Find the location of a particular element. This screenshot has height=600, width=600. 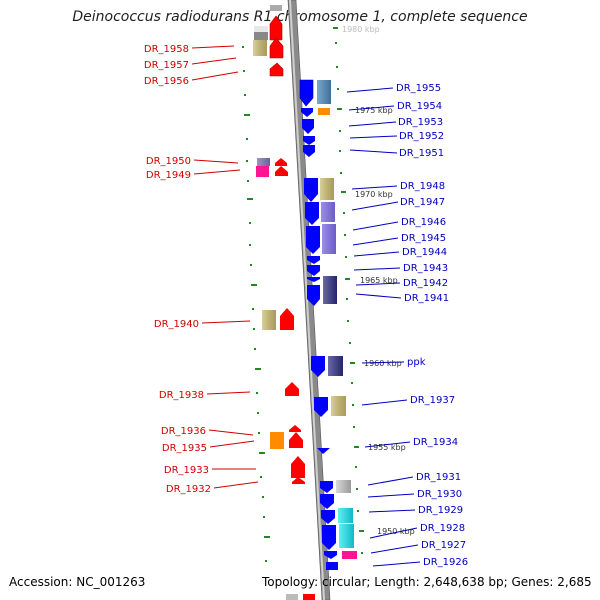

gene-label: DR_1935 is located at coordinates (184, 448).